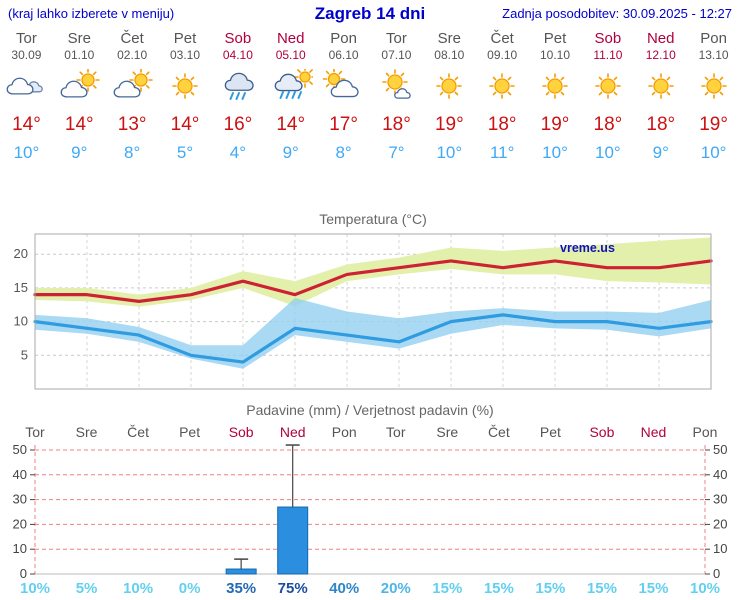 The image size is (740, 600). Describe the element at coordinates (449, 55) in the screenshot. I see `day-date: 08.10` at that location.